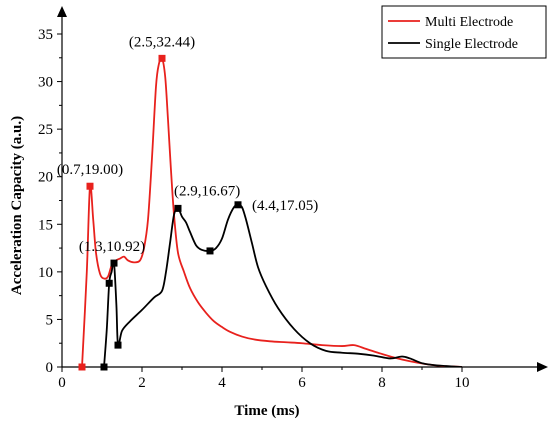 The image size is (550, 429). Describe the element at coordinates (266, 411) in the screenshot. I see `x-axis-title: Time (ms)` at that location.